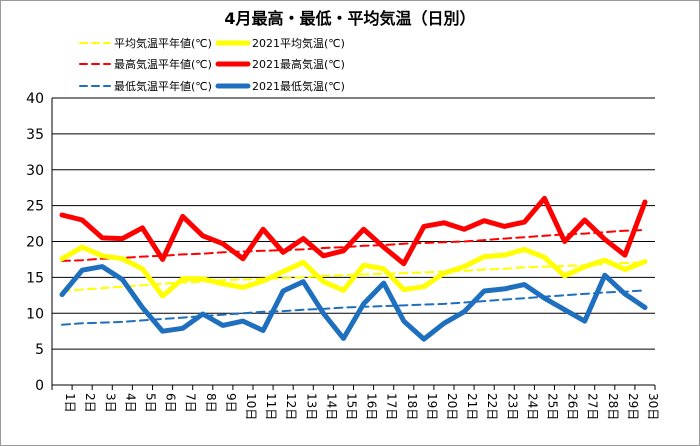 The image size is (700, 446). Describe the element at coordinates (150, 403) in the screenshot. I see `x-tick-label: 5日` at that location.